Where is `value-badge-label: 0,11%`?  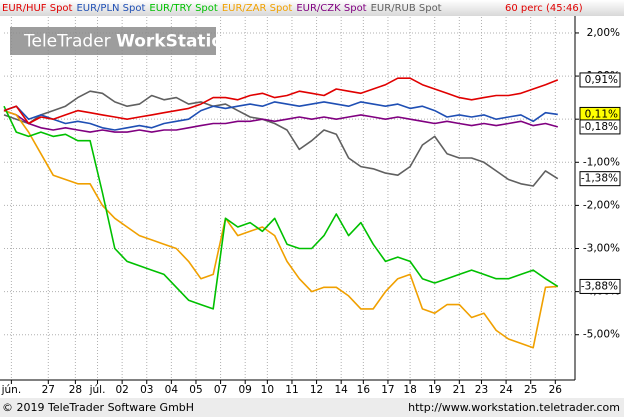
value-badge-label: 0,11% is located at coordinates (601, 114).